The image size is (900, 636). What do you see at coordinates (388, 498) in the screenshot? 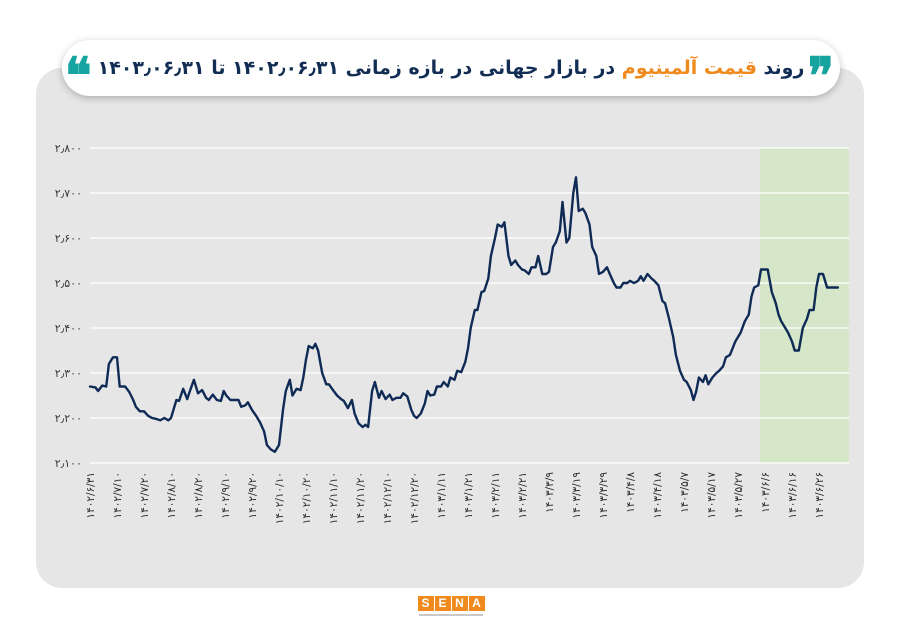
I see `x-tick-label: ۱۴۰۲/۱۲/۱۰` at bounding box center [388, 498].